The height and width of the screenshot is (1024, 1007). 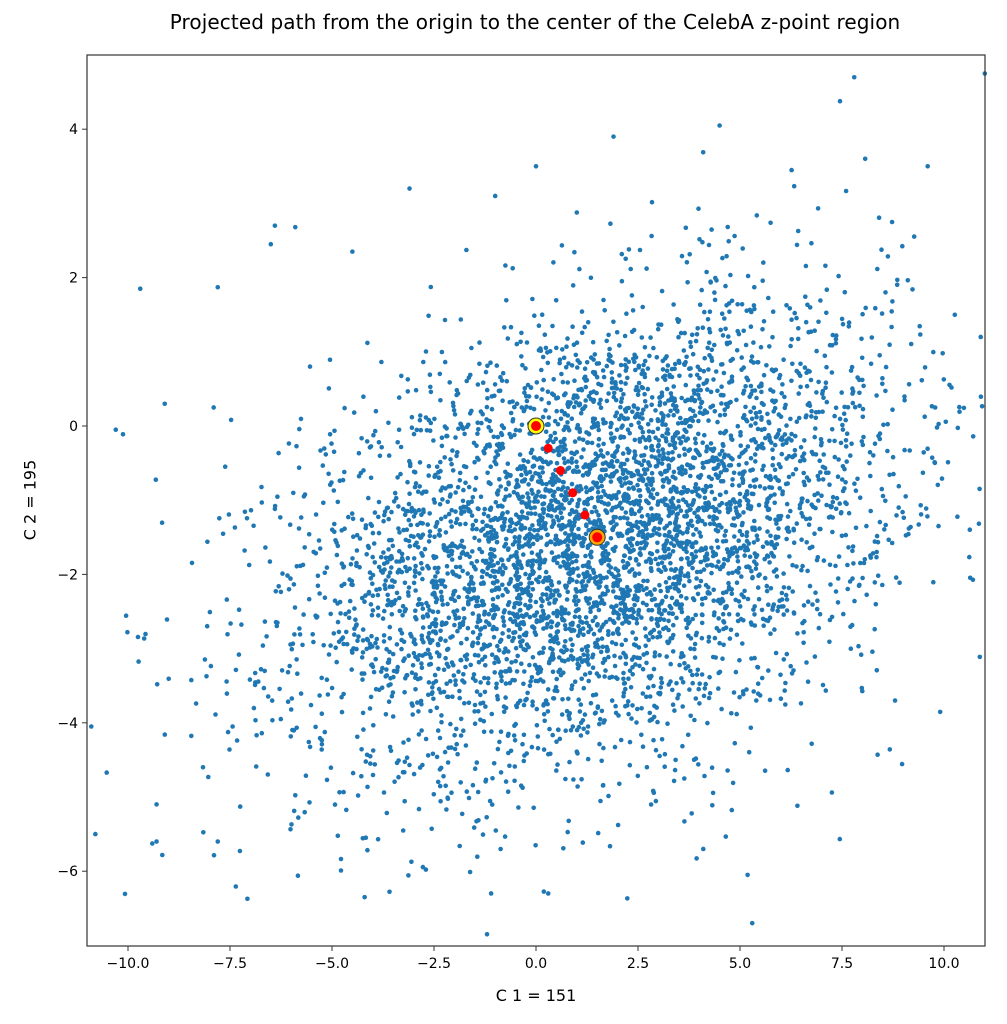 I want to click on x-axis-label: C 1 = 151, so click(x=536, y=995).